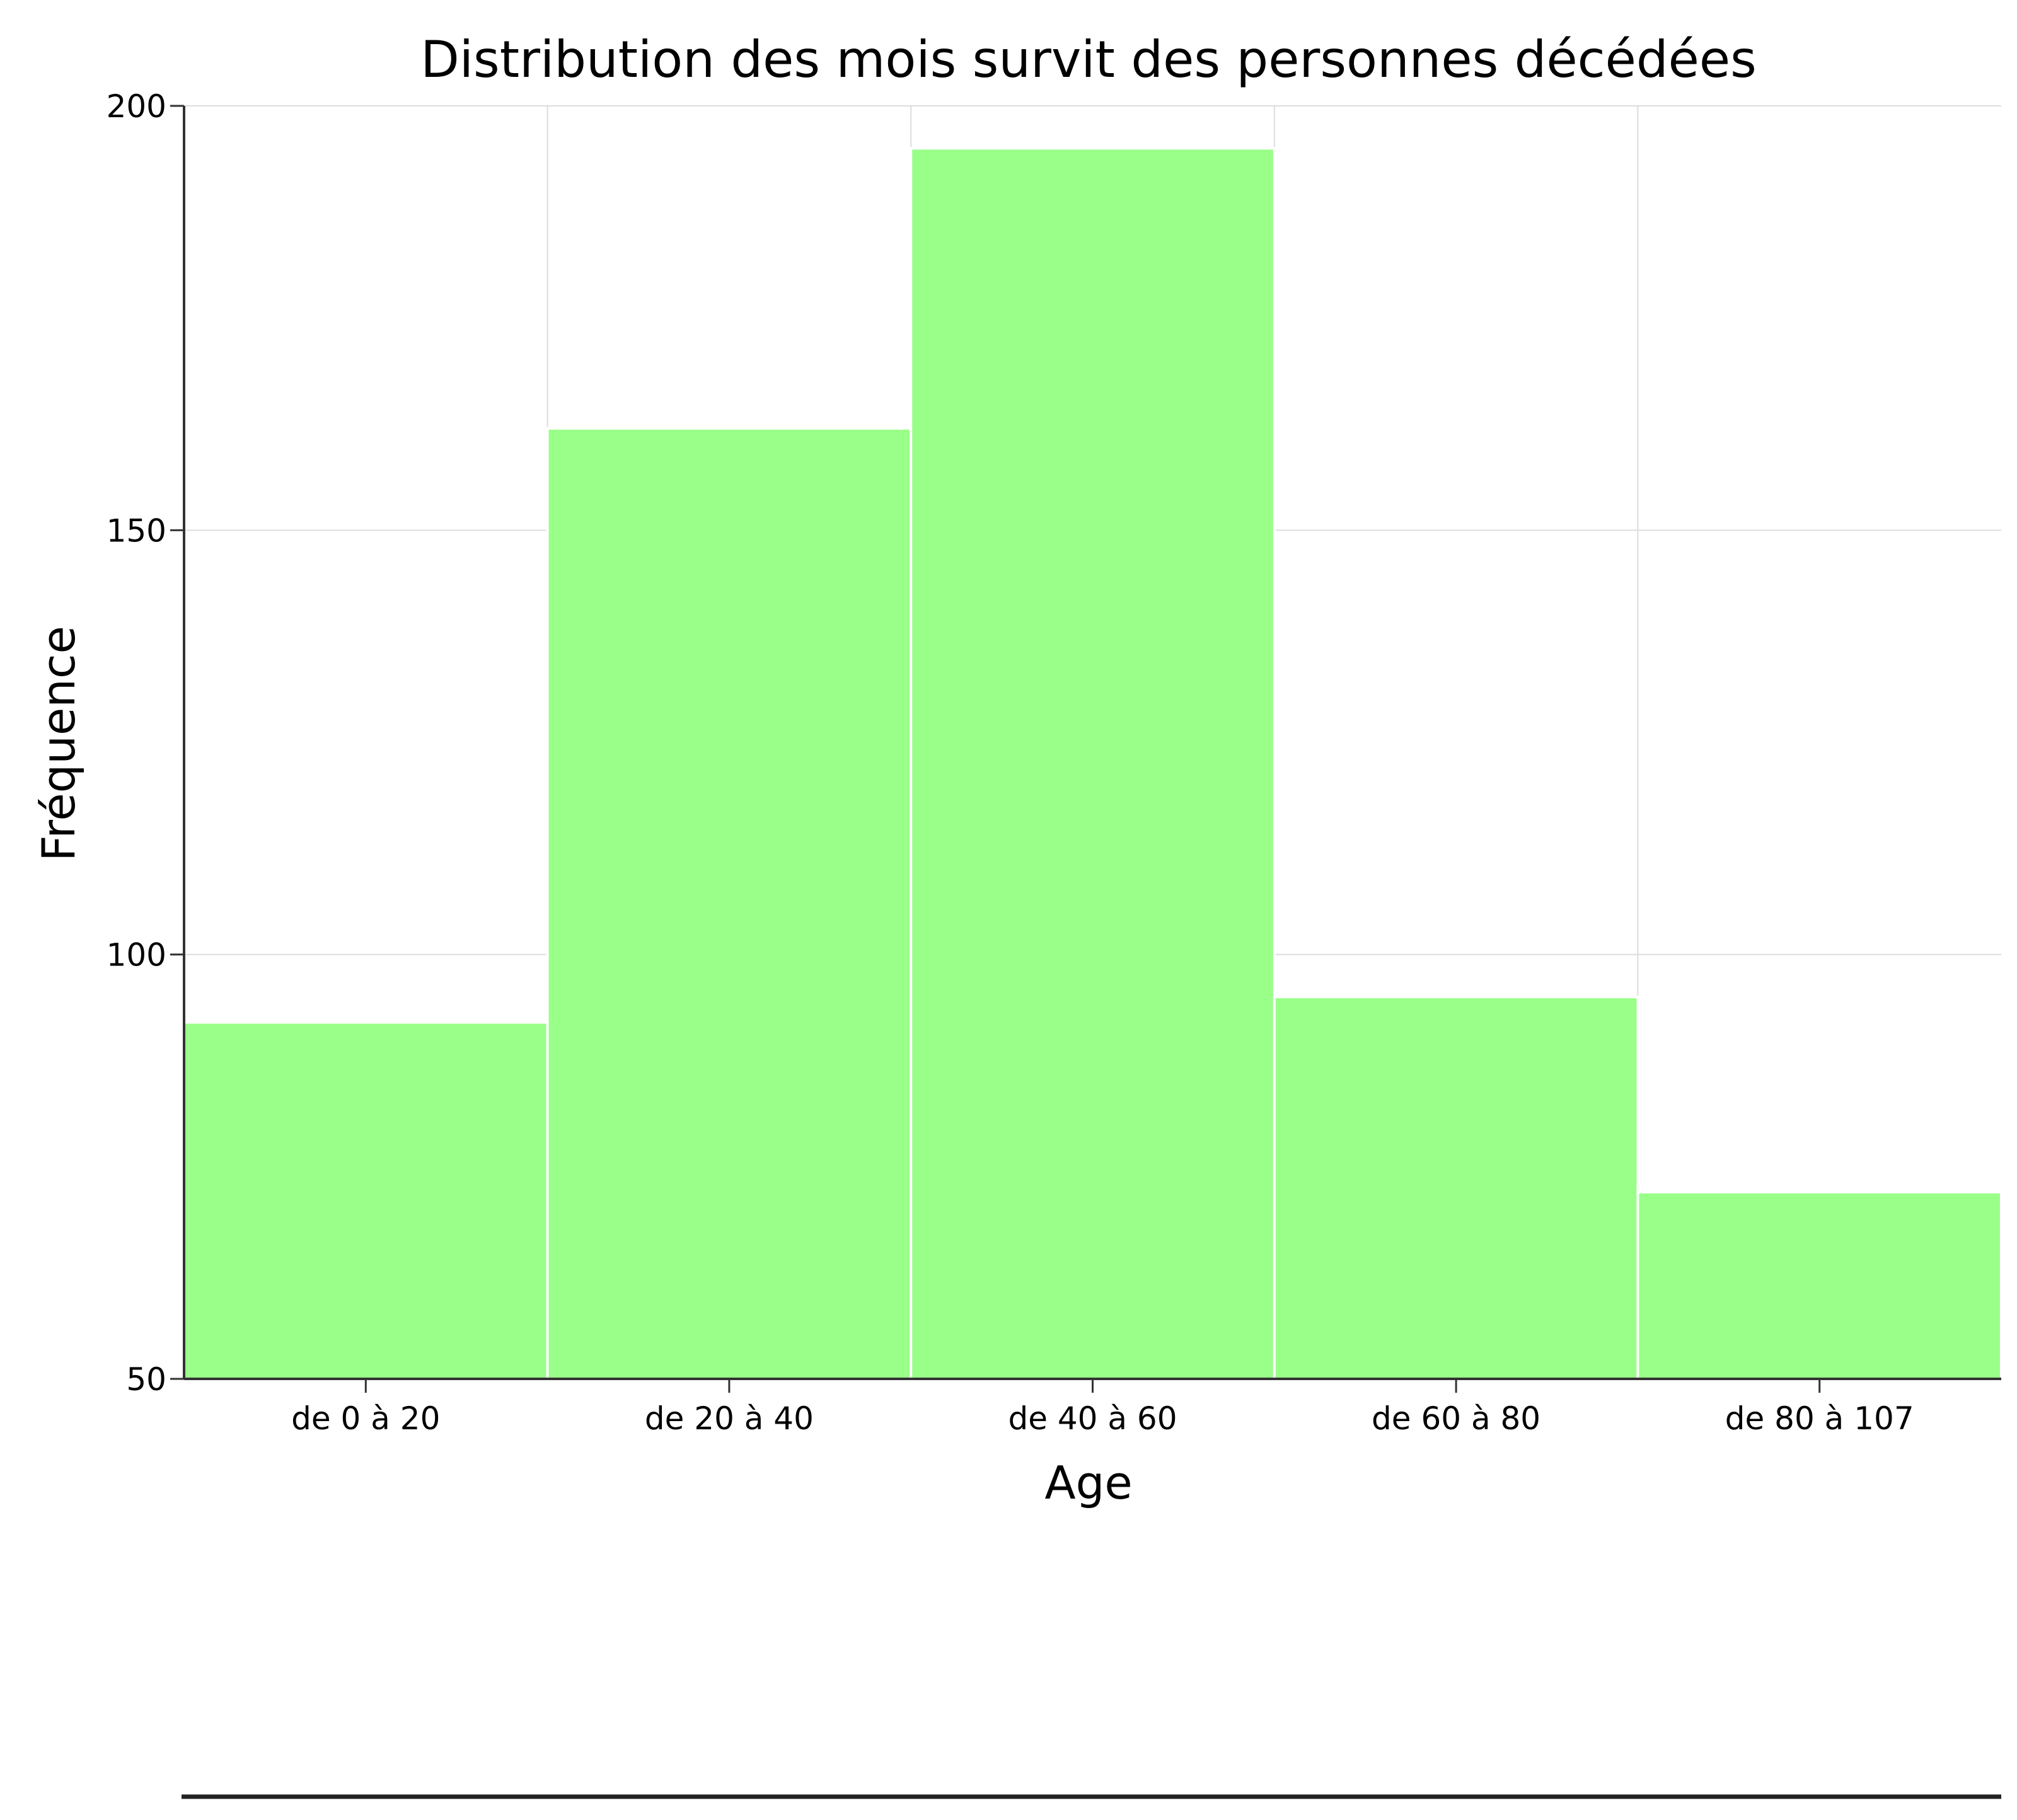  I want to click on y-tick-label: 100, so click(137, 955).